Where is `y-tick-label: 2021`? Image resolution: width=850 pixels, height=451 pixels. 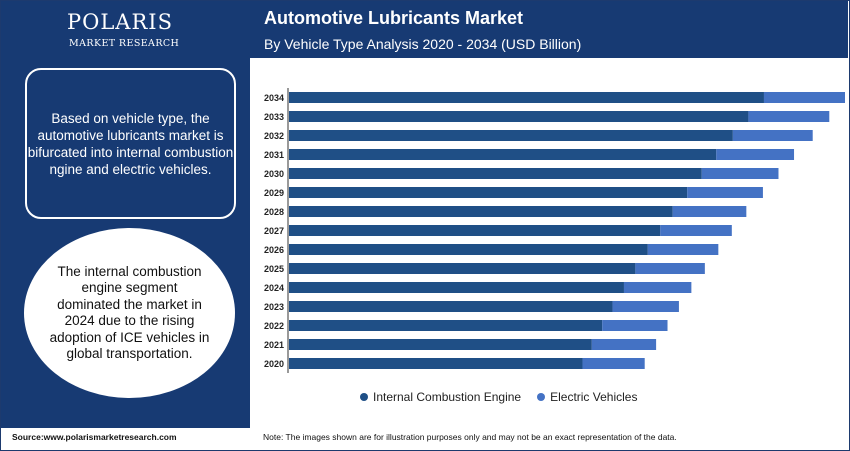
y-tick-label: 2021 is located at coordinates (274, 345).